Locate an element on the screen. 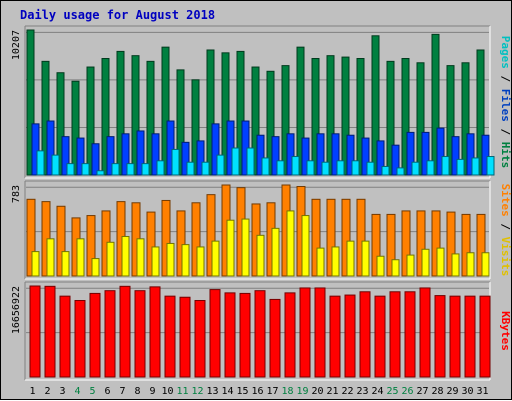 The image size is (512, 401). kbytes-side-label: KBytes is located at coordinates (505, 331).